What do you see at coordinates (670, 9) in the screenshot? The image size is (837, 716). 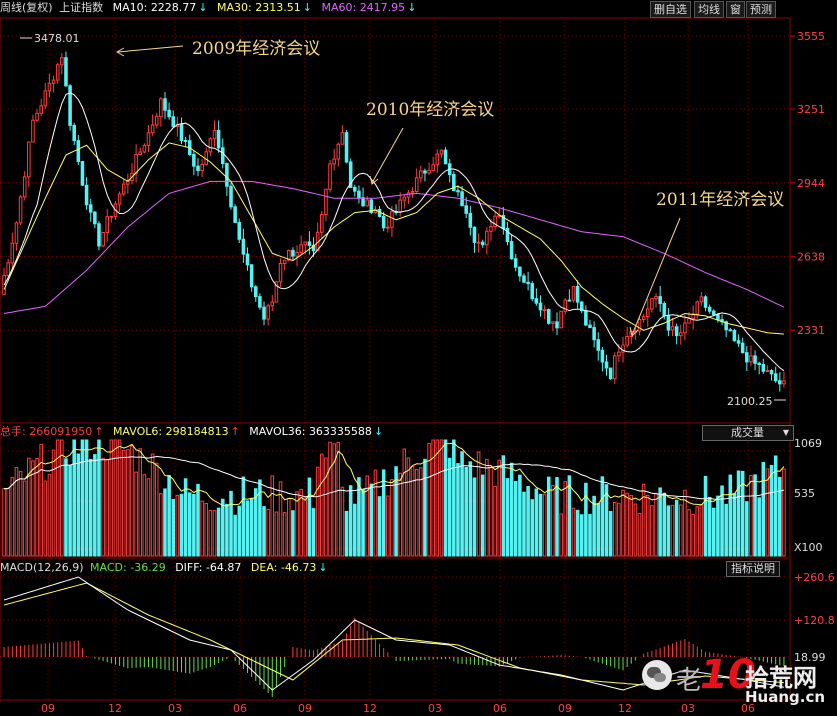 I see `remove-favorite-button: 删自选` at bounding box center [670, 9].